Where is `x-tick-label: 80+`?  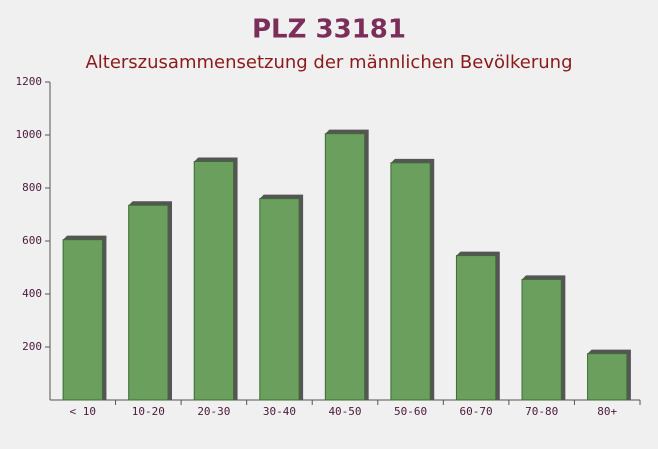
x-tick-label: 80+ is located at coordinates (607, 411).